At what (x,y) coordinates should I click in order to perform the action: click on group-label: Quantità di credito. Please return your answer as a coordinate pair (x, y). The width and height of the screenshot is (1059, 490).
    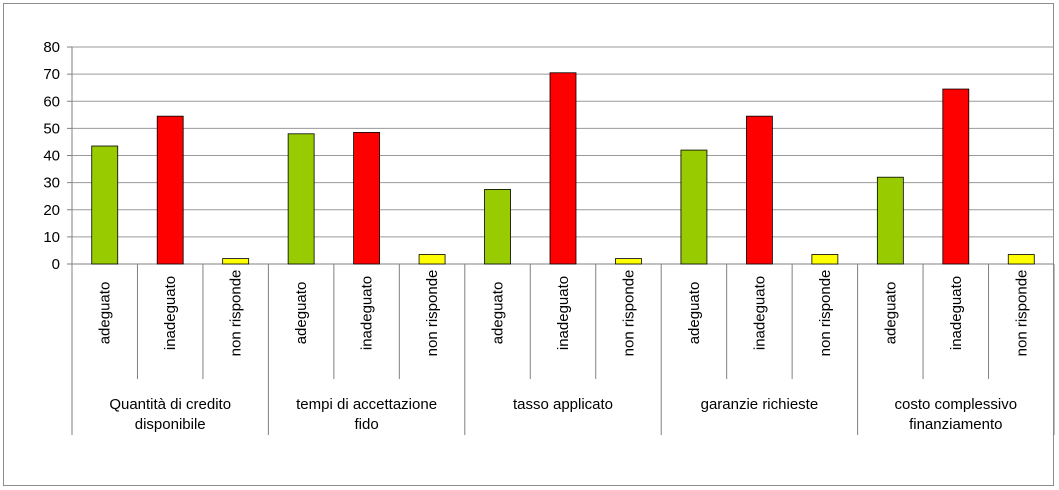
    Looking at the image, I should click on (170, 404).